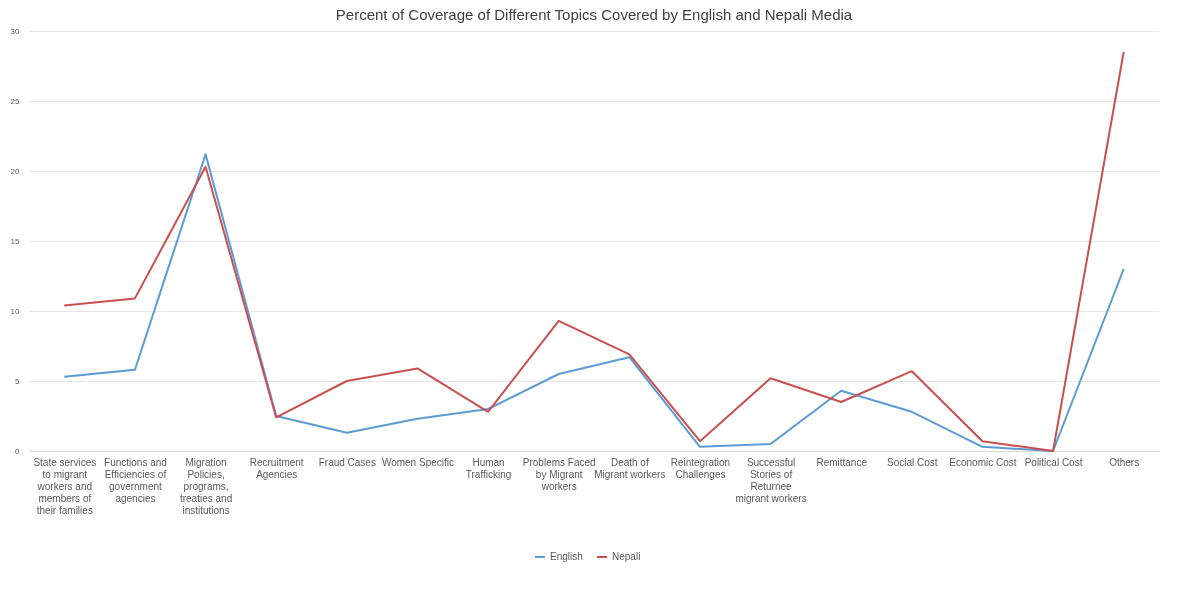 The image size is (1195, 608). What do you see at coordinates (566, 556) in the screenshot?
I see `legend-label: English` at bounding box center [566, 556].